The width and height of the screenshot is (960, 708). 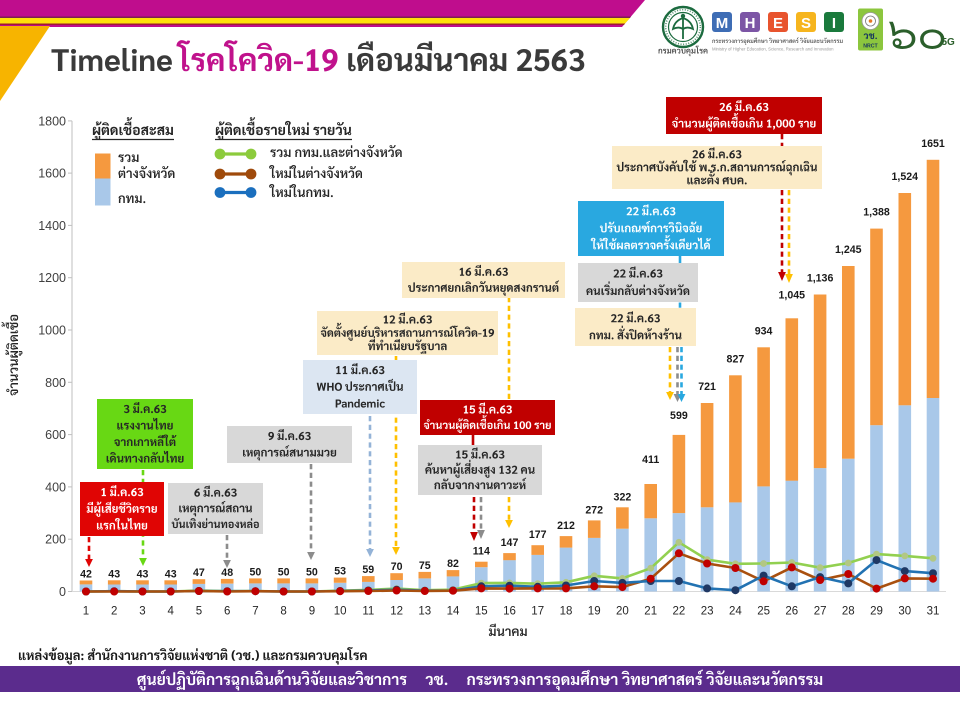 I want to click on svg-text: 411, so click(x=650, y=460).